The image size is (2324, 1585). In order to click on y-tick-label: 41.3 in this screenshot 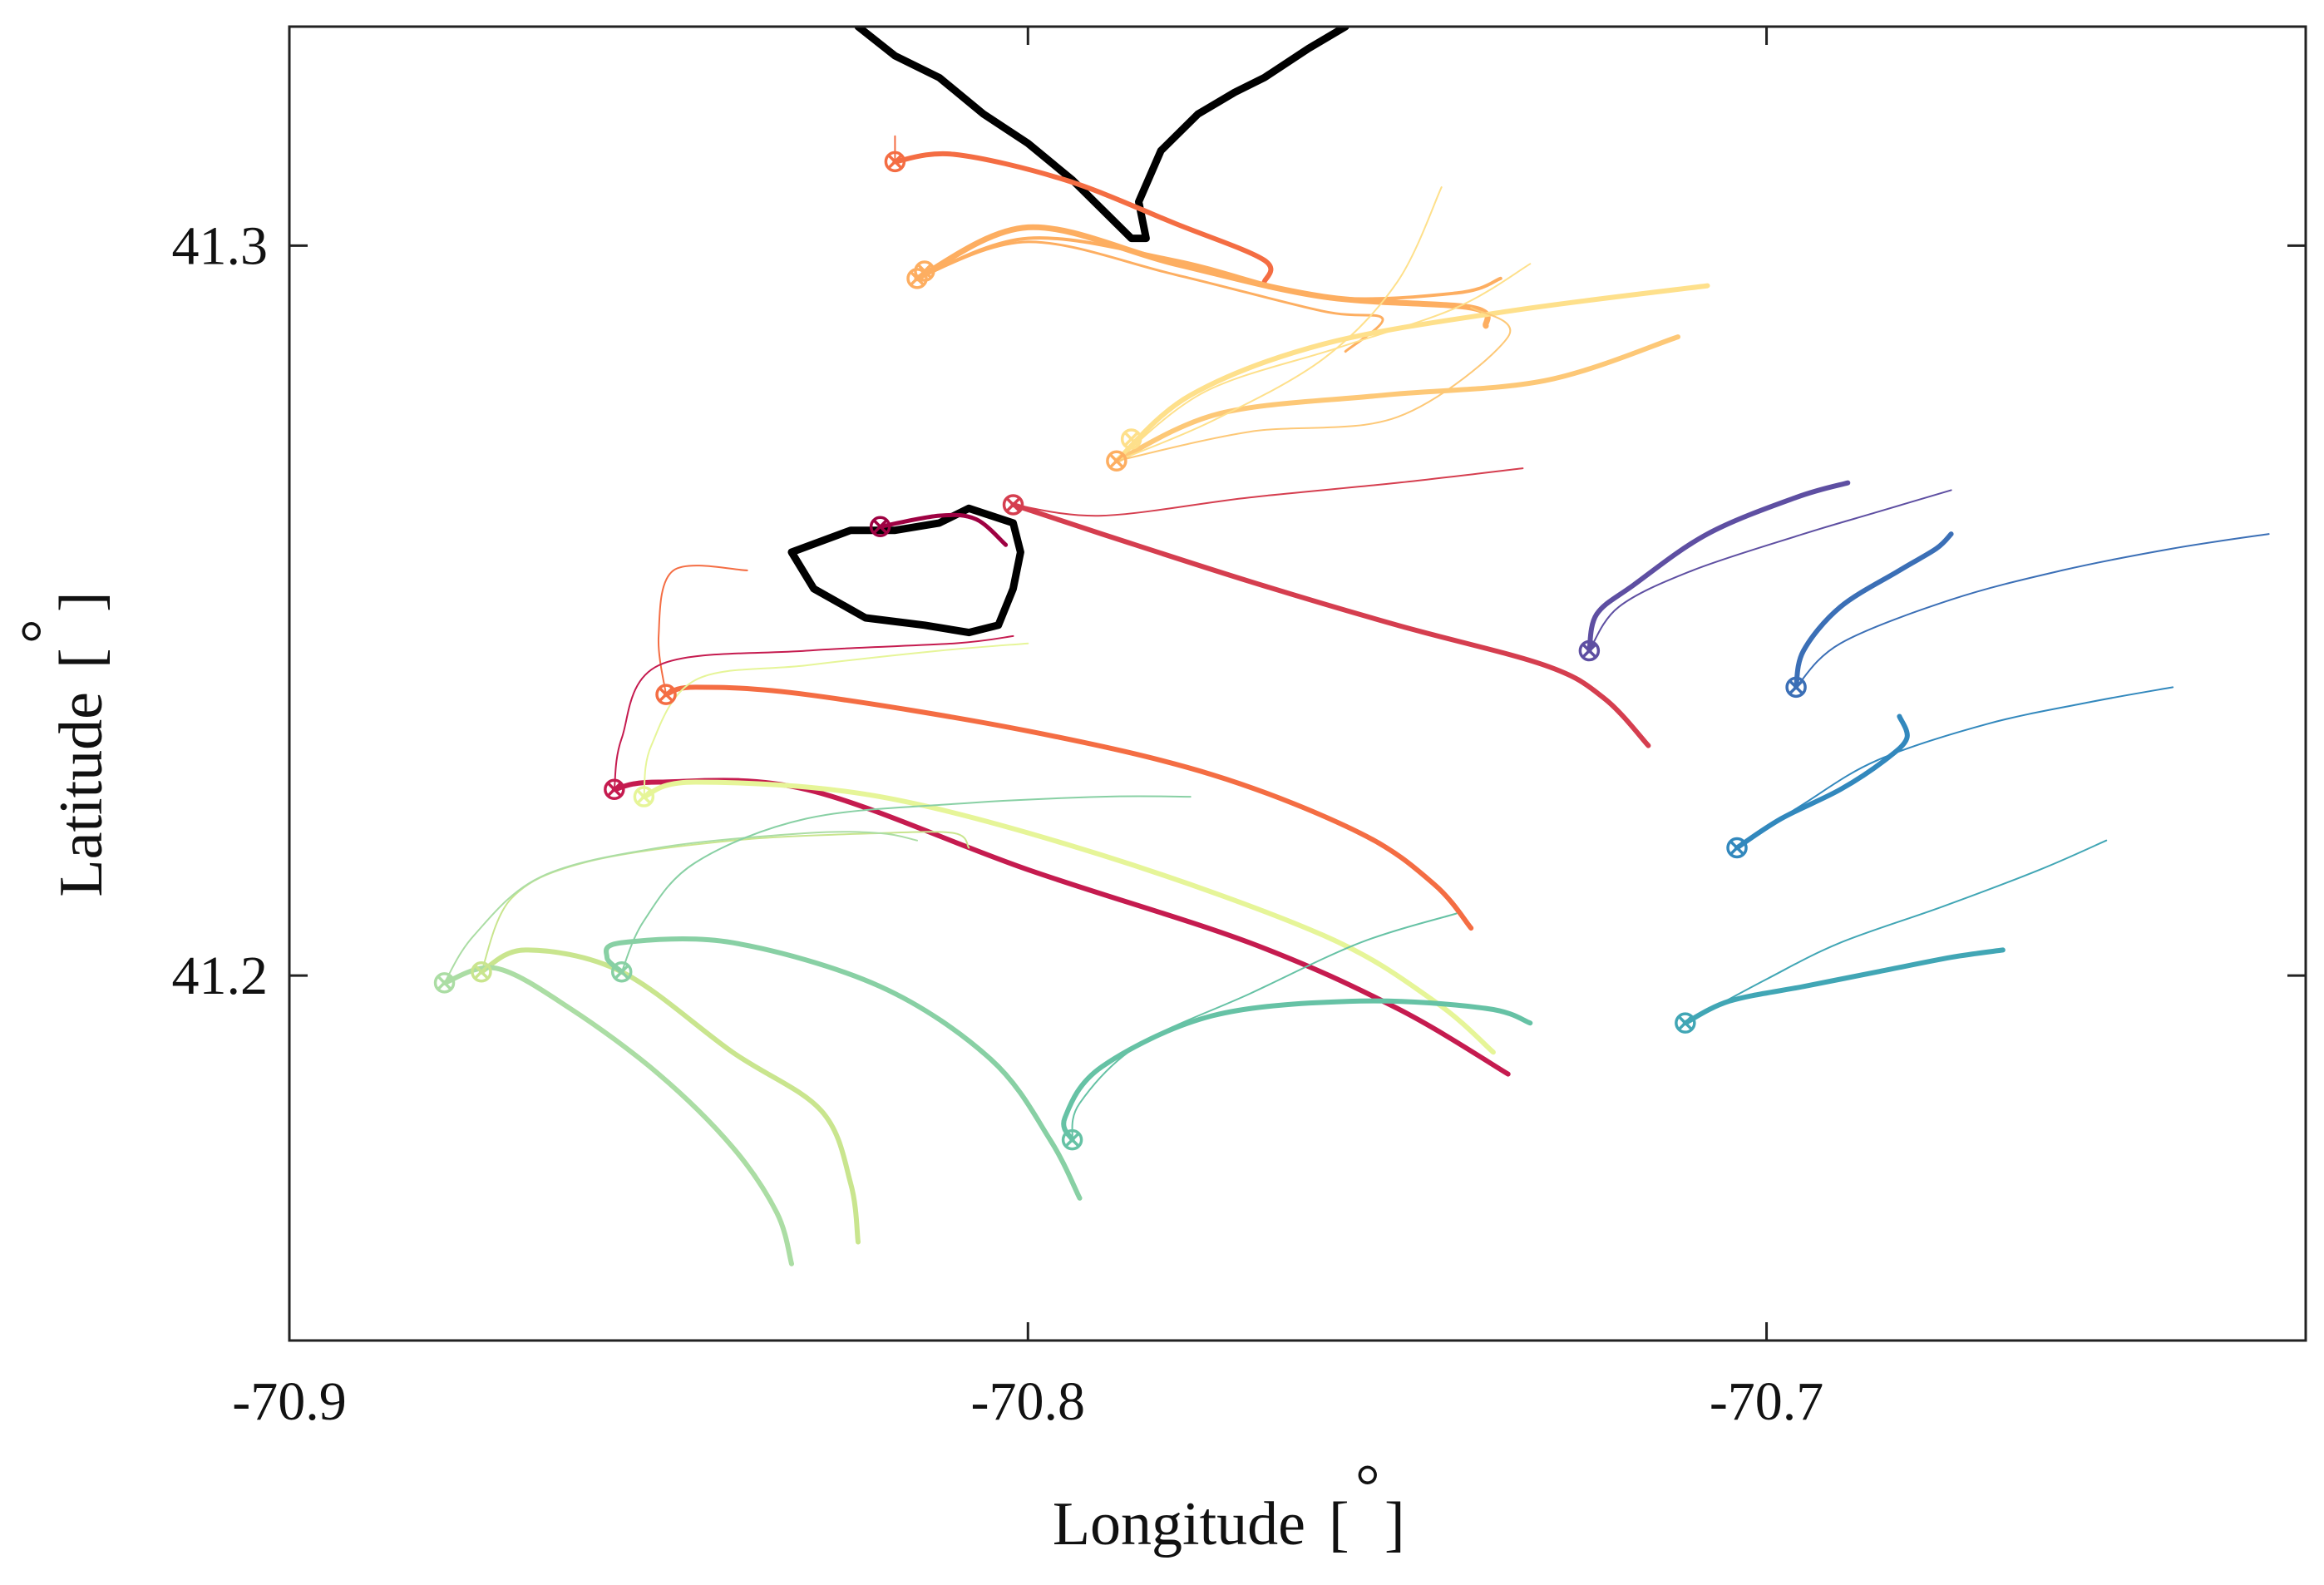, I will do `click(221, 245)`.